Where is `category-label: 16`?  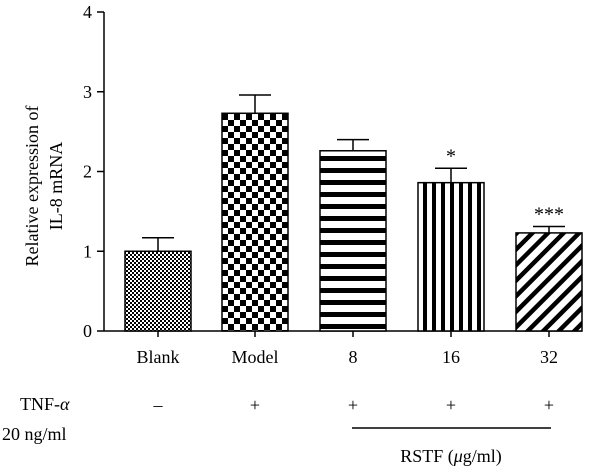 category-label: 16 is located at coordinates (451, 357).